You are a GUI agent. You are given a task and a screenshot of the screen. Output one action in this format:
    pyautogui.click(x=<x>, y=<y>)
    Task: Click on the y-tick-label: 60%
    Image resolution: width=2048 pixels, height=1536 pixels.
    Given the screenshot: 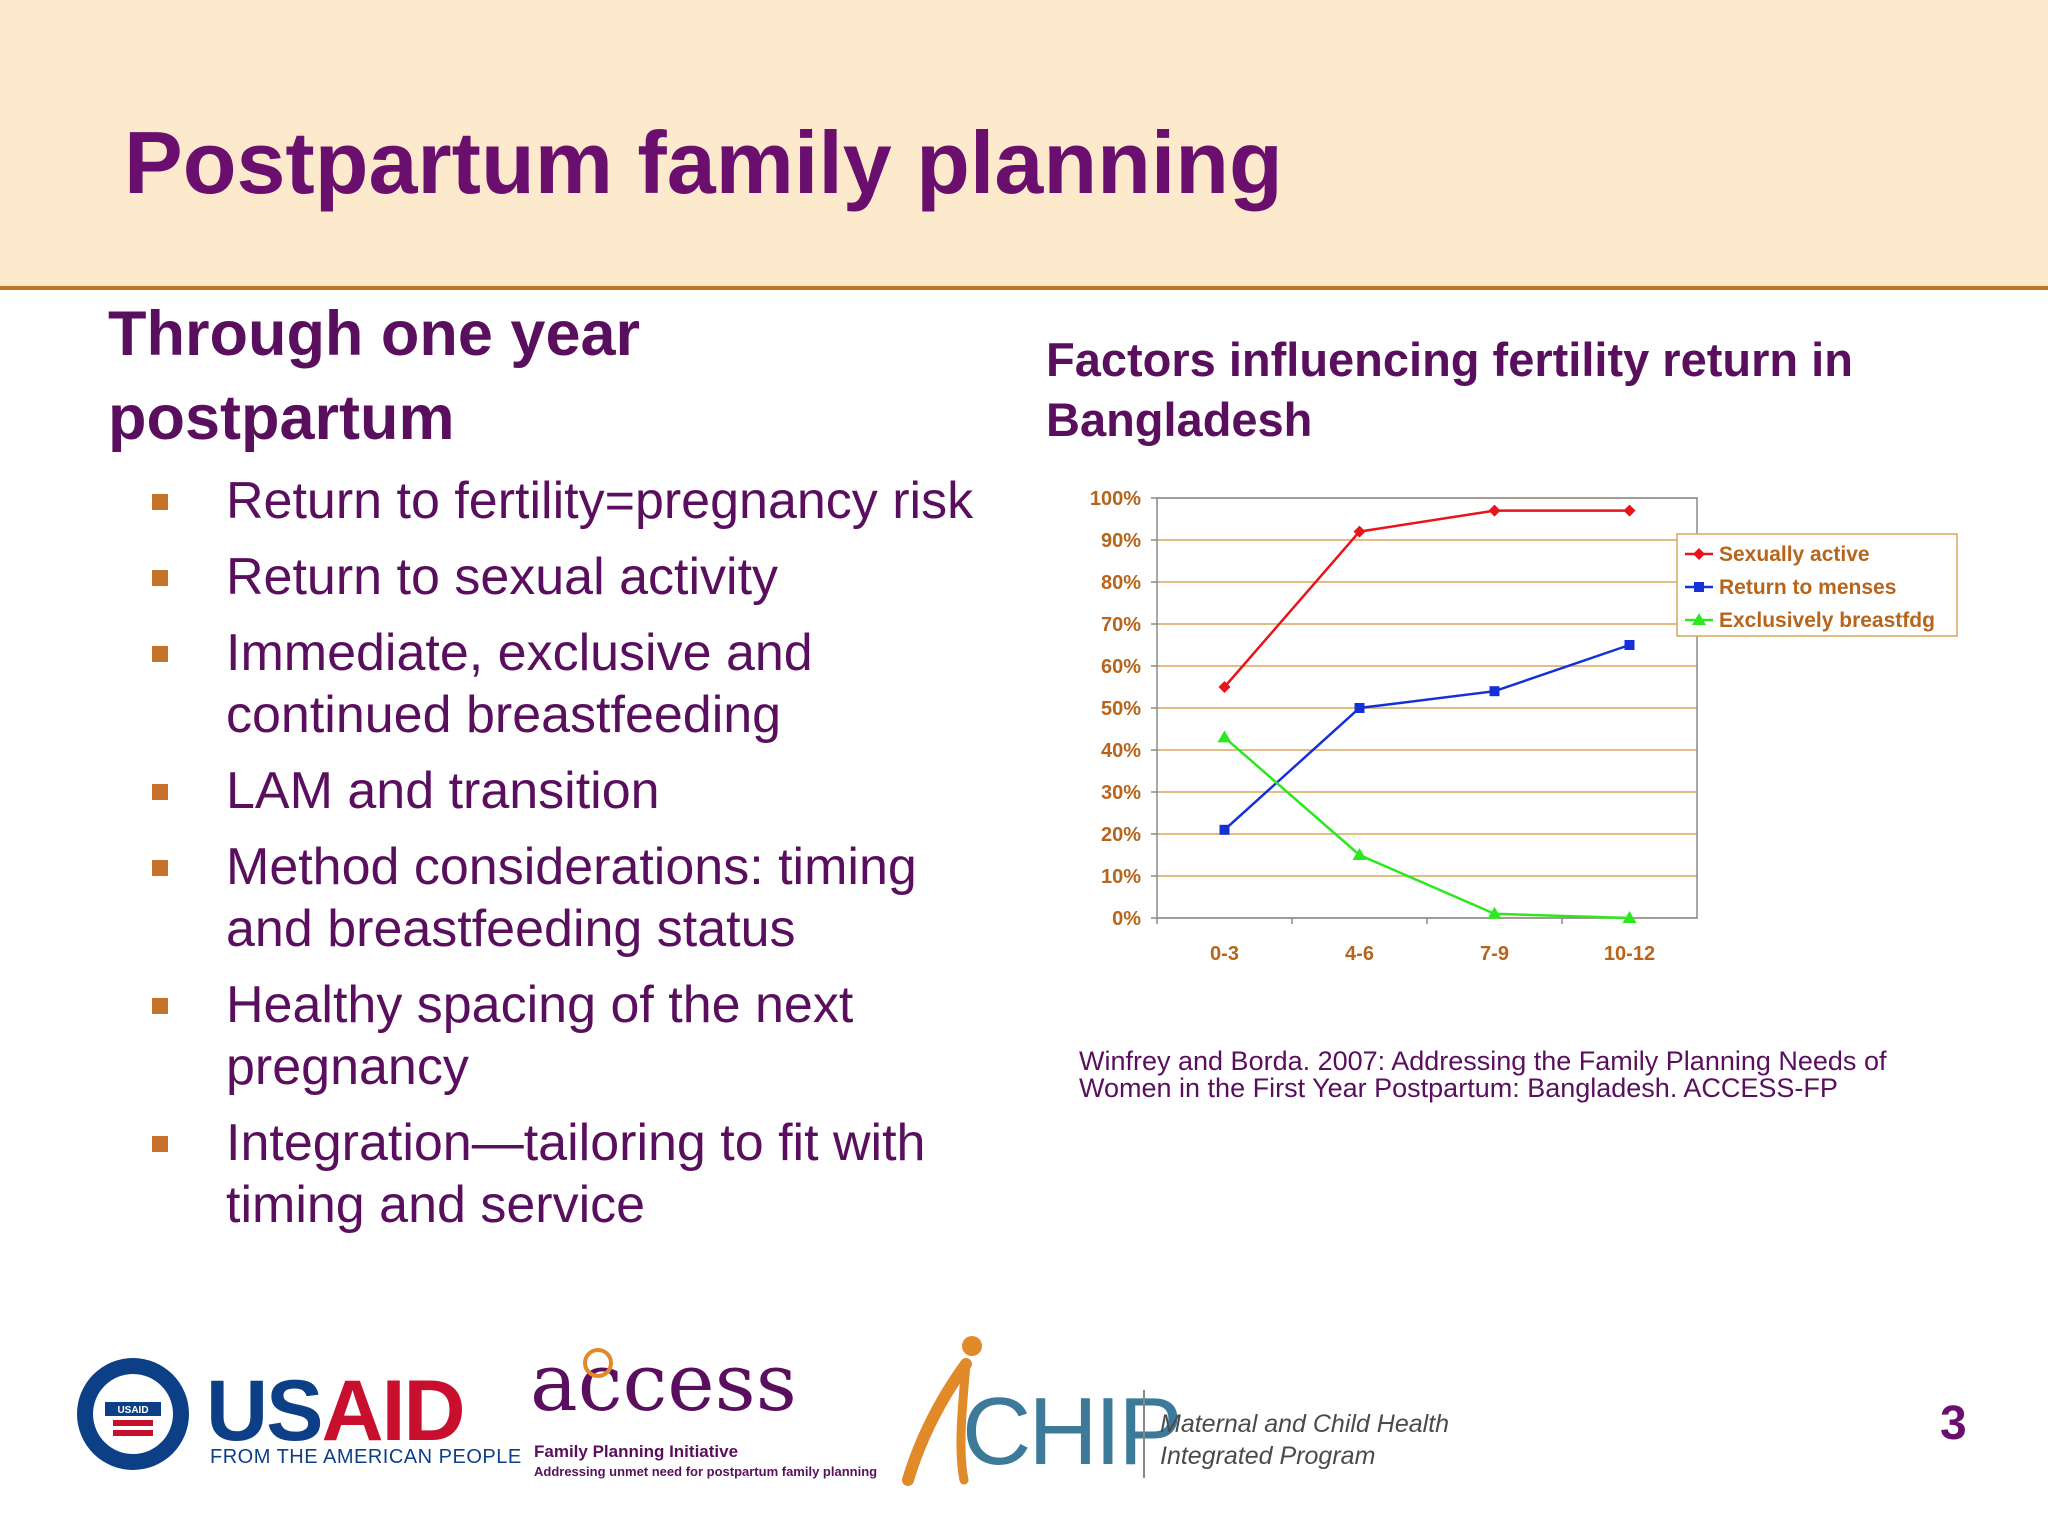 What is the action you would take?
    pyautogui.click(x=1121, y=667)
    